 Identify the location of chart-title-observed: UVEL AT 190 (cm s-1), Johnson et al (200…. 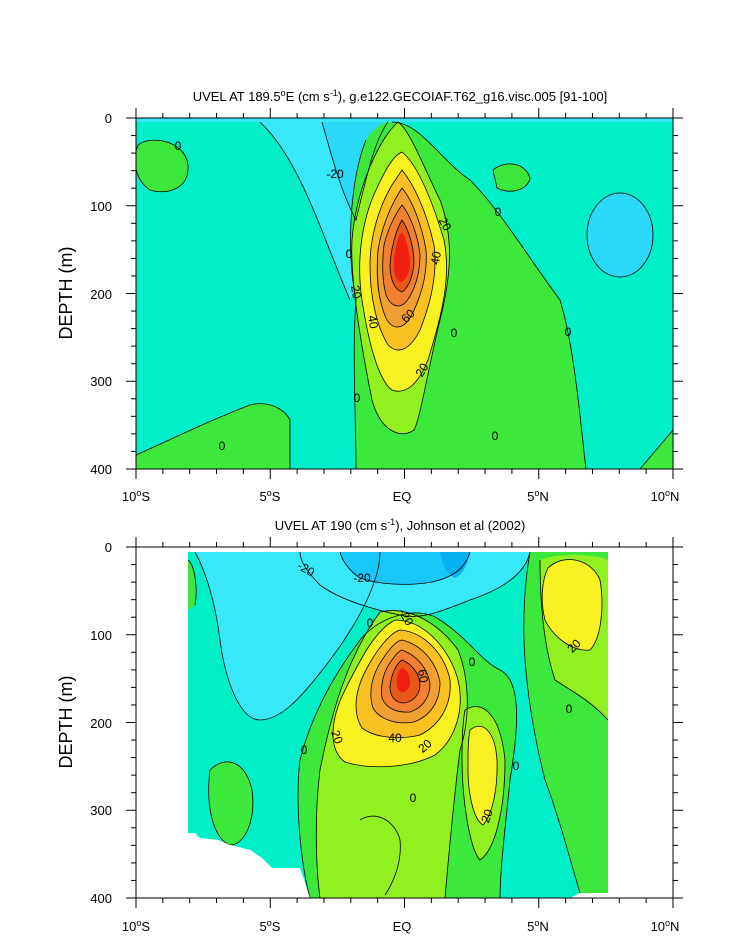
(400, 525).